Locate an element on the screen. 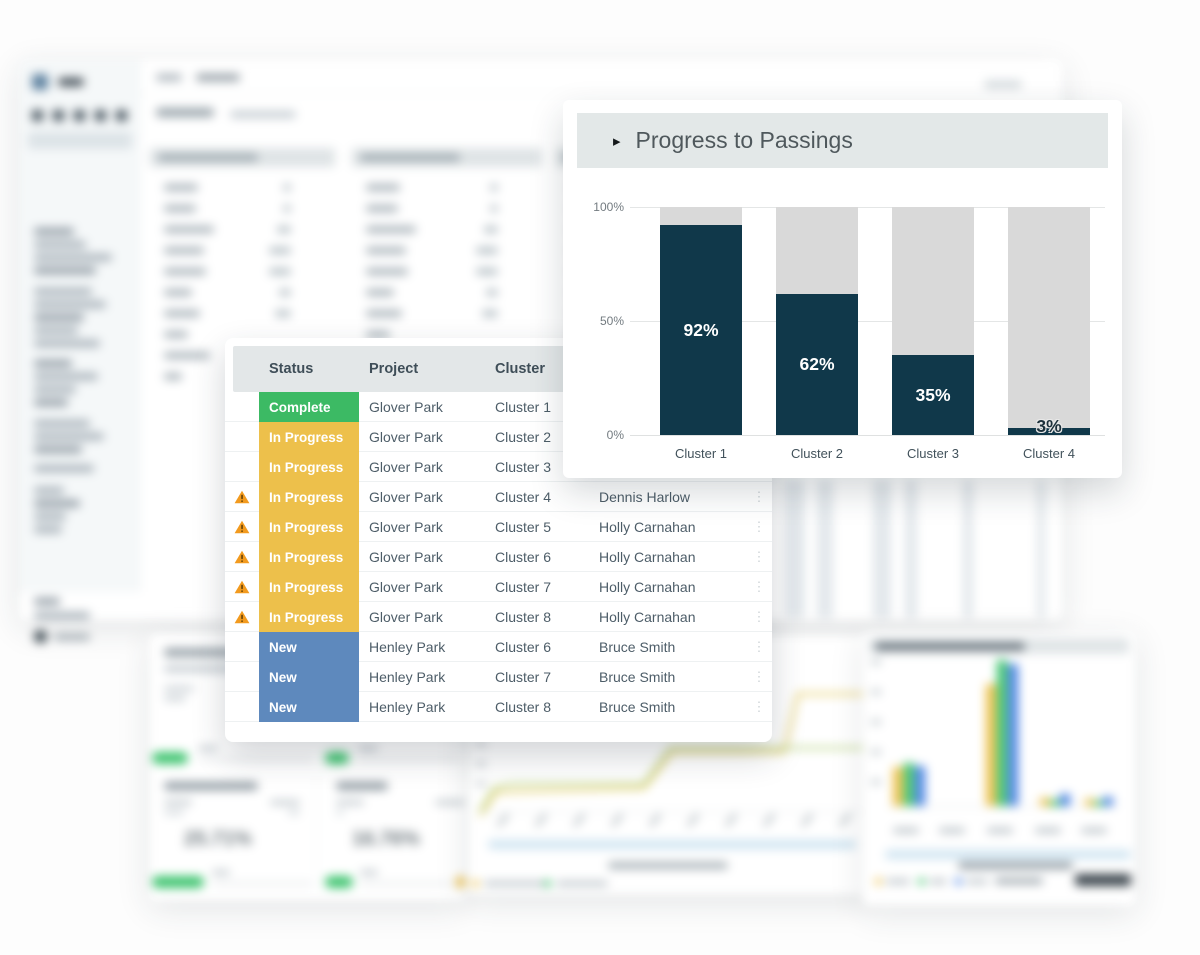 The height and width of the screenshot is (955, 1200). bar-track: 62% Cluster 2 is located at coordinates (817, 334).